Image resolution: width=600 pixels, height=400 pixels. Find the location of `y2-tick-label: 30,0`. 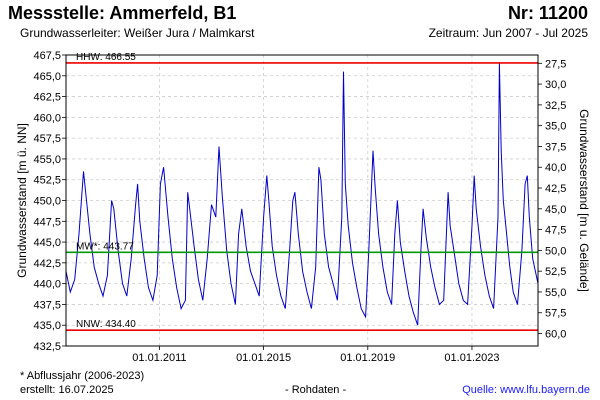

y2-tick-label: 30,0 is located at coordinates (555, 85).